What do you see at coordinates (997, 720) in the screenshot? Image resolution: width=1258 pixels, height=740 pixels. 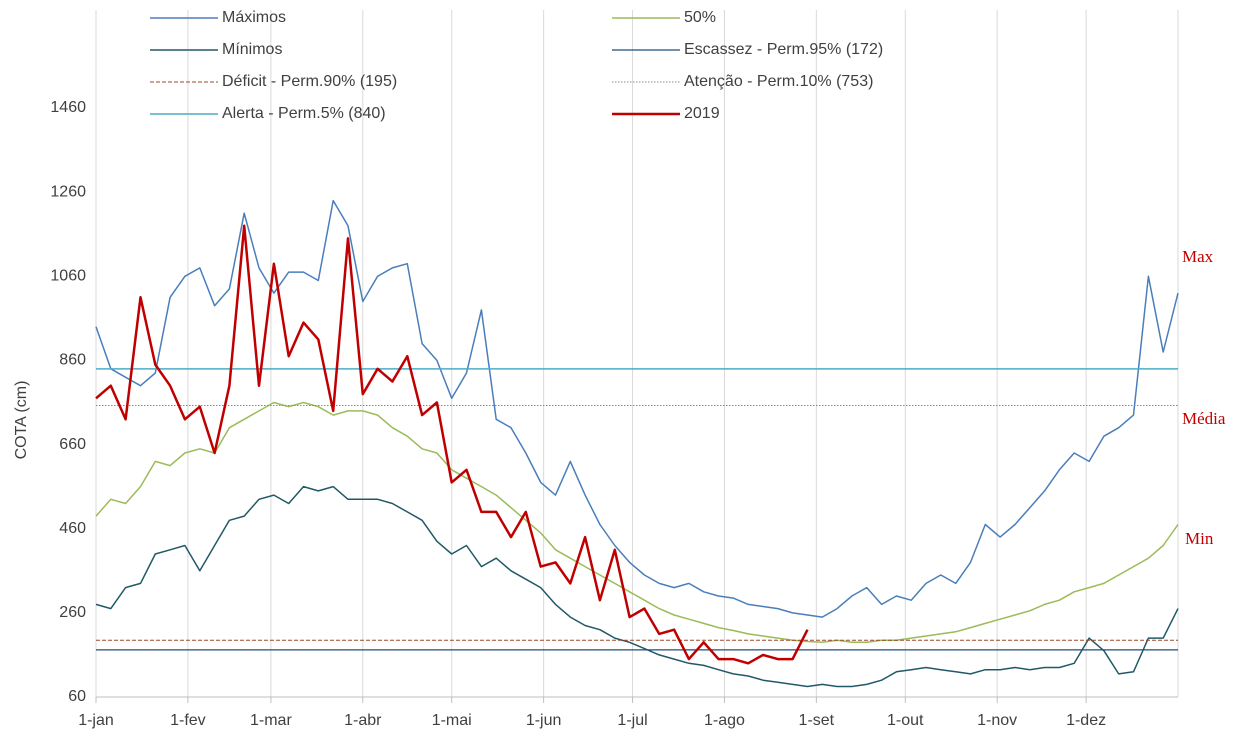 I see `x-tick-label: 1-nov` at bounding box center [997, 720].